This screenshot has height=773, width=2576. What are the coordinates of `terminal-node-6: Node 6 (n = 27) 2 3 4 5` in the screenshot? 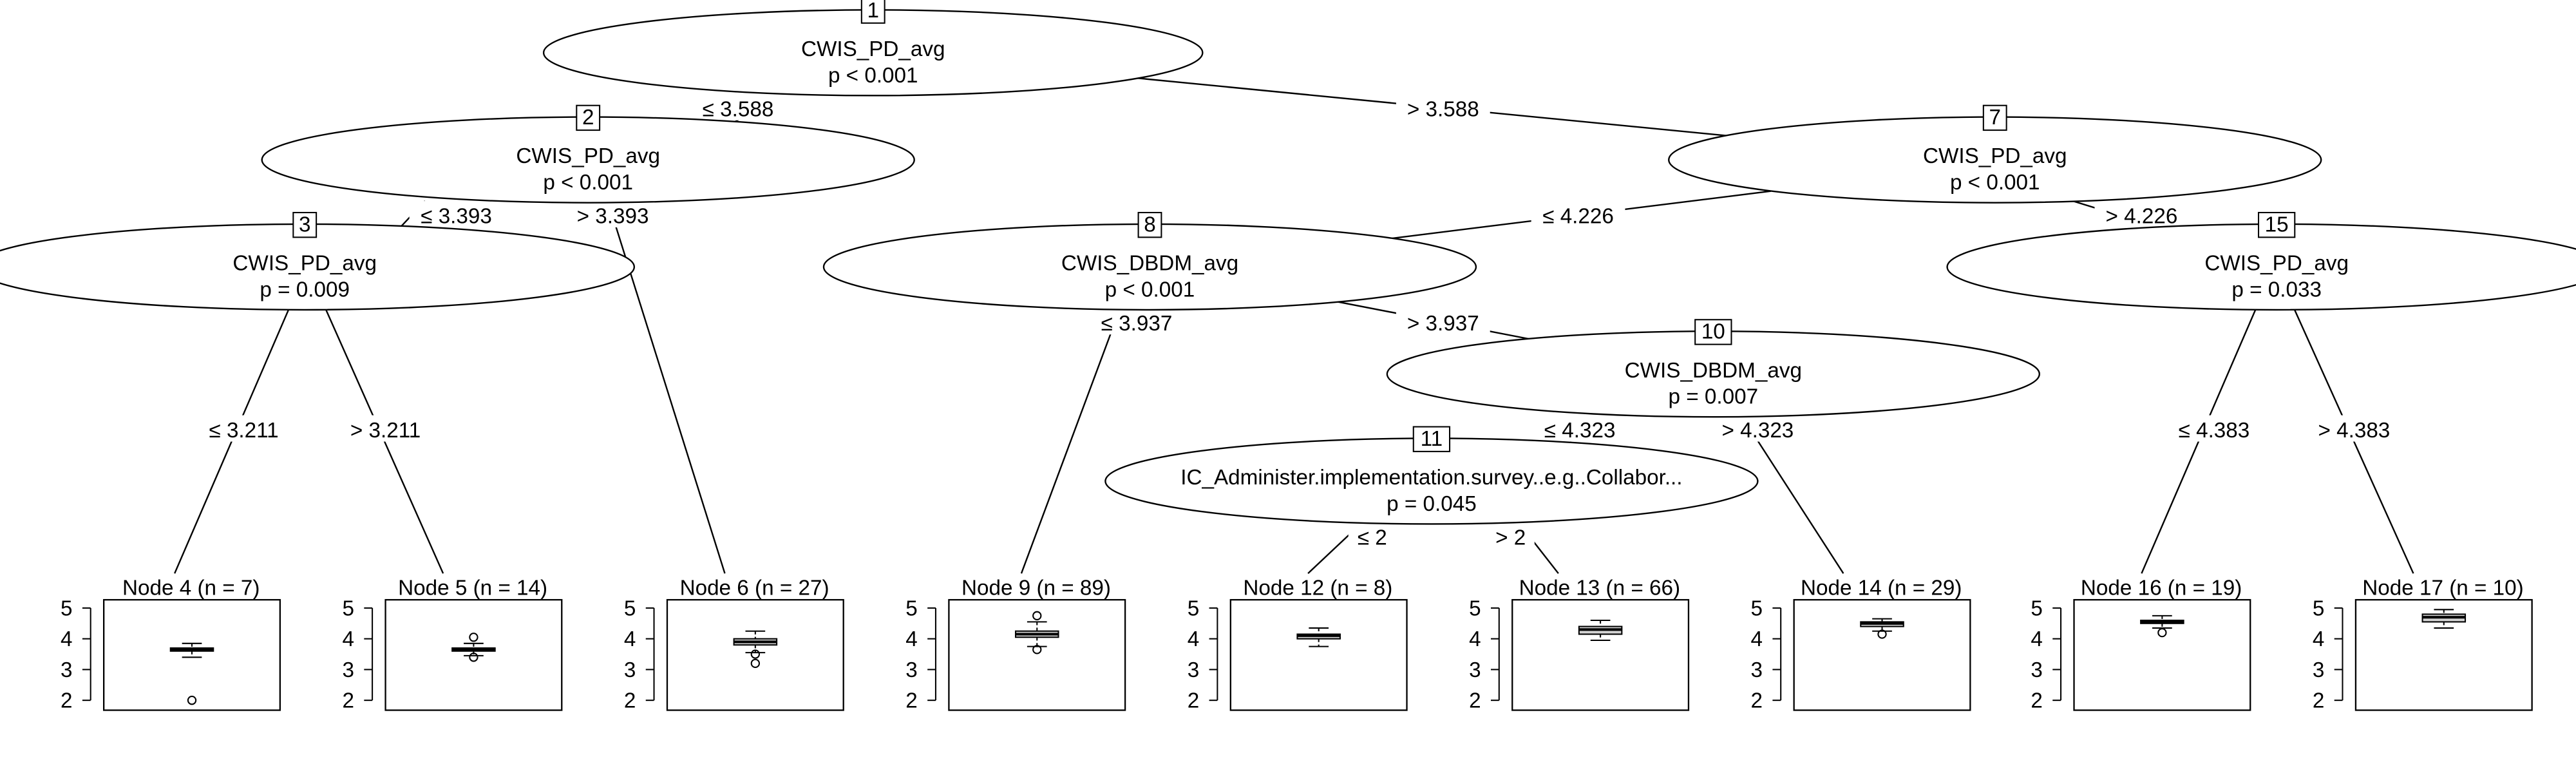 It's located at (734, 644).